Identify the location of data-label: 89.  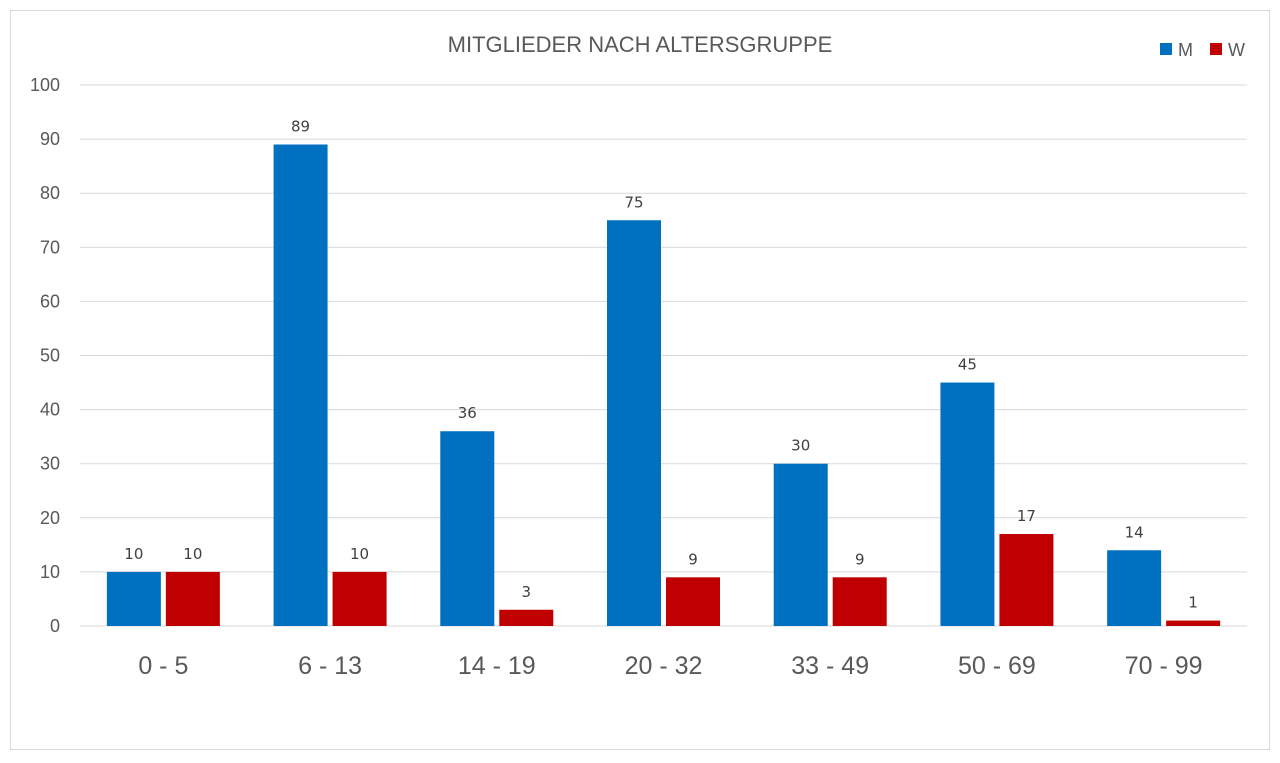
(300, 127).